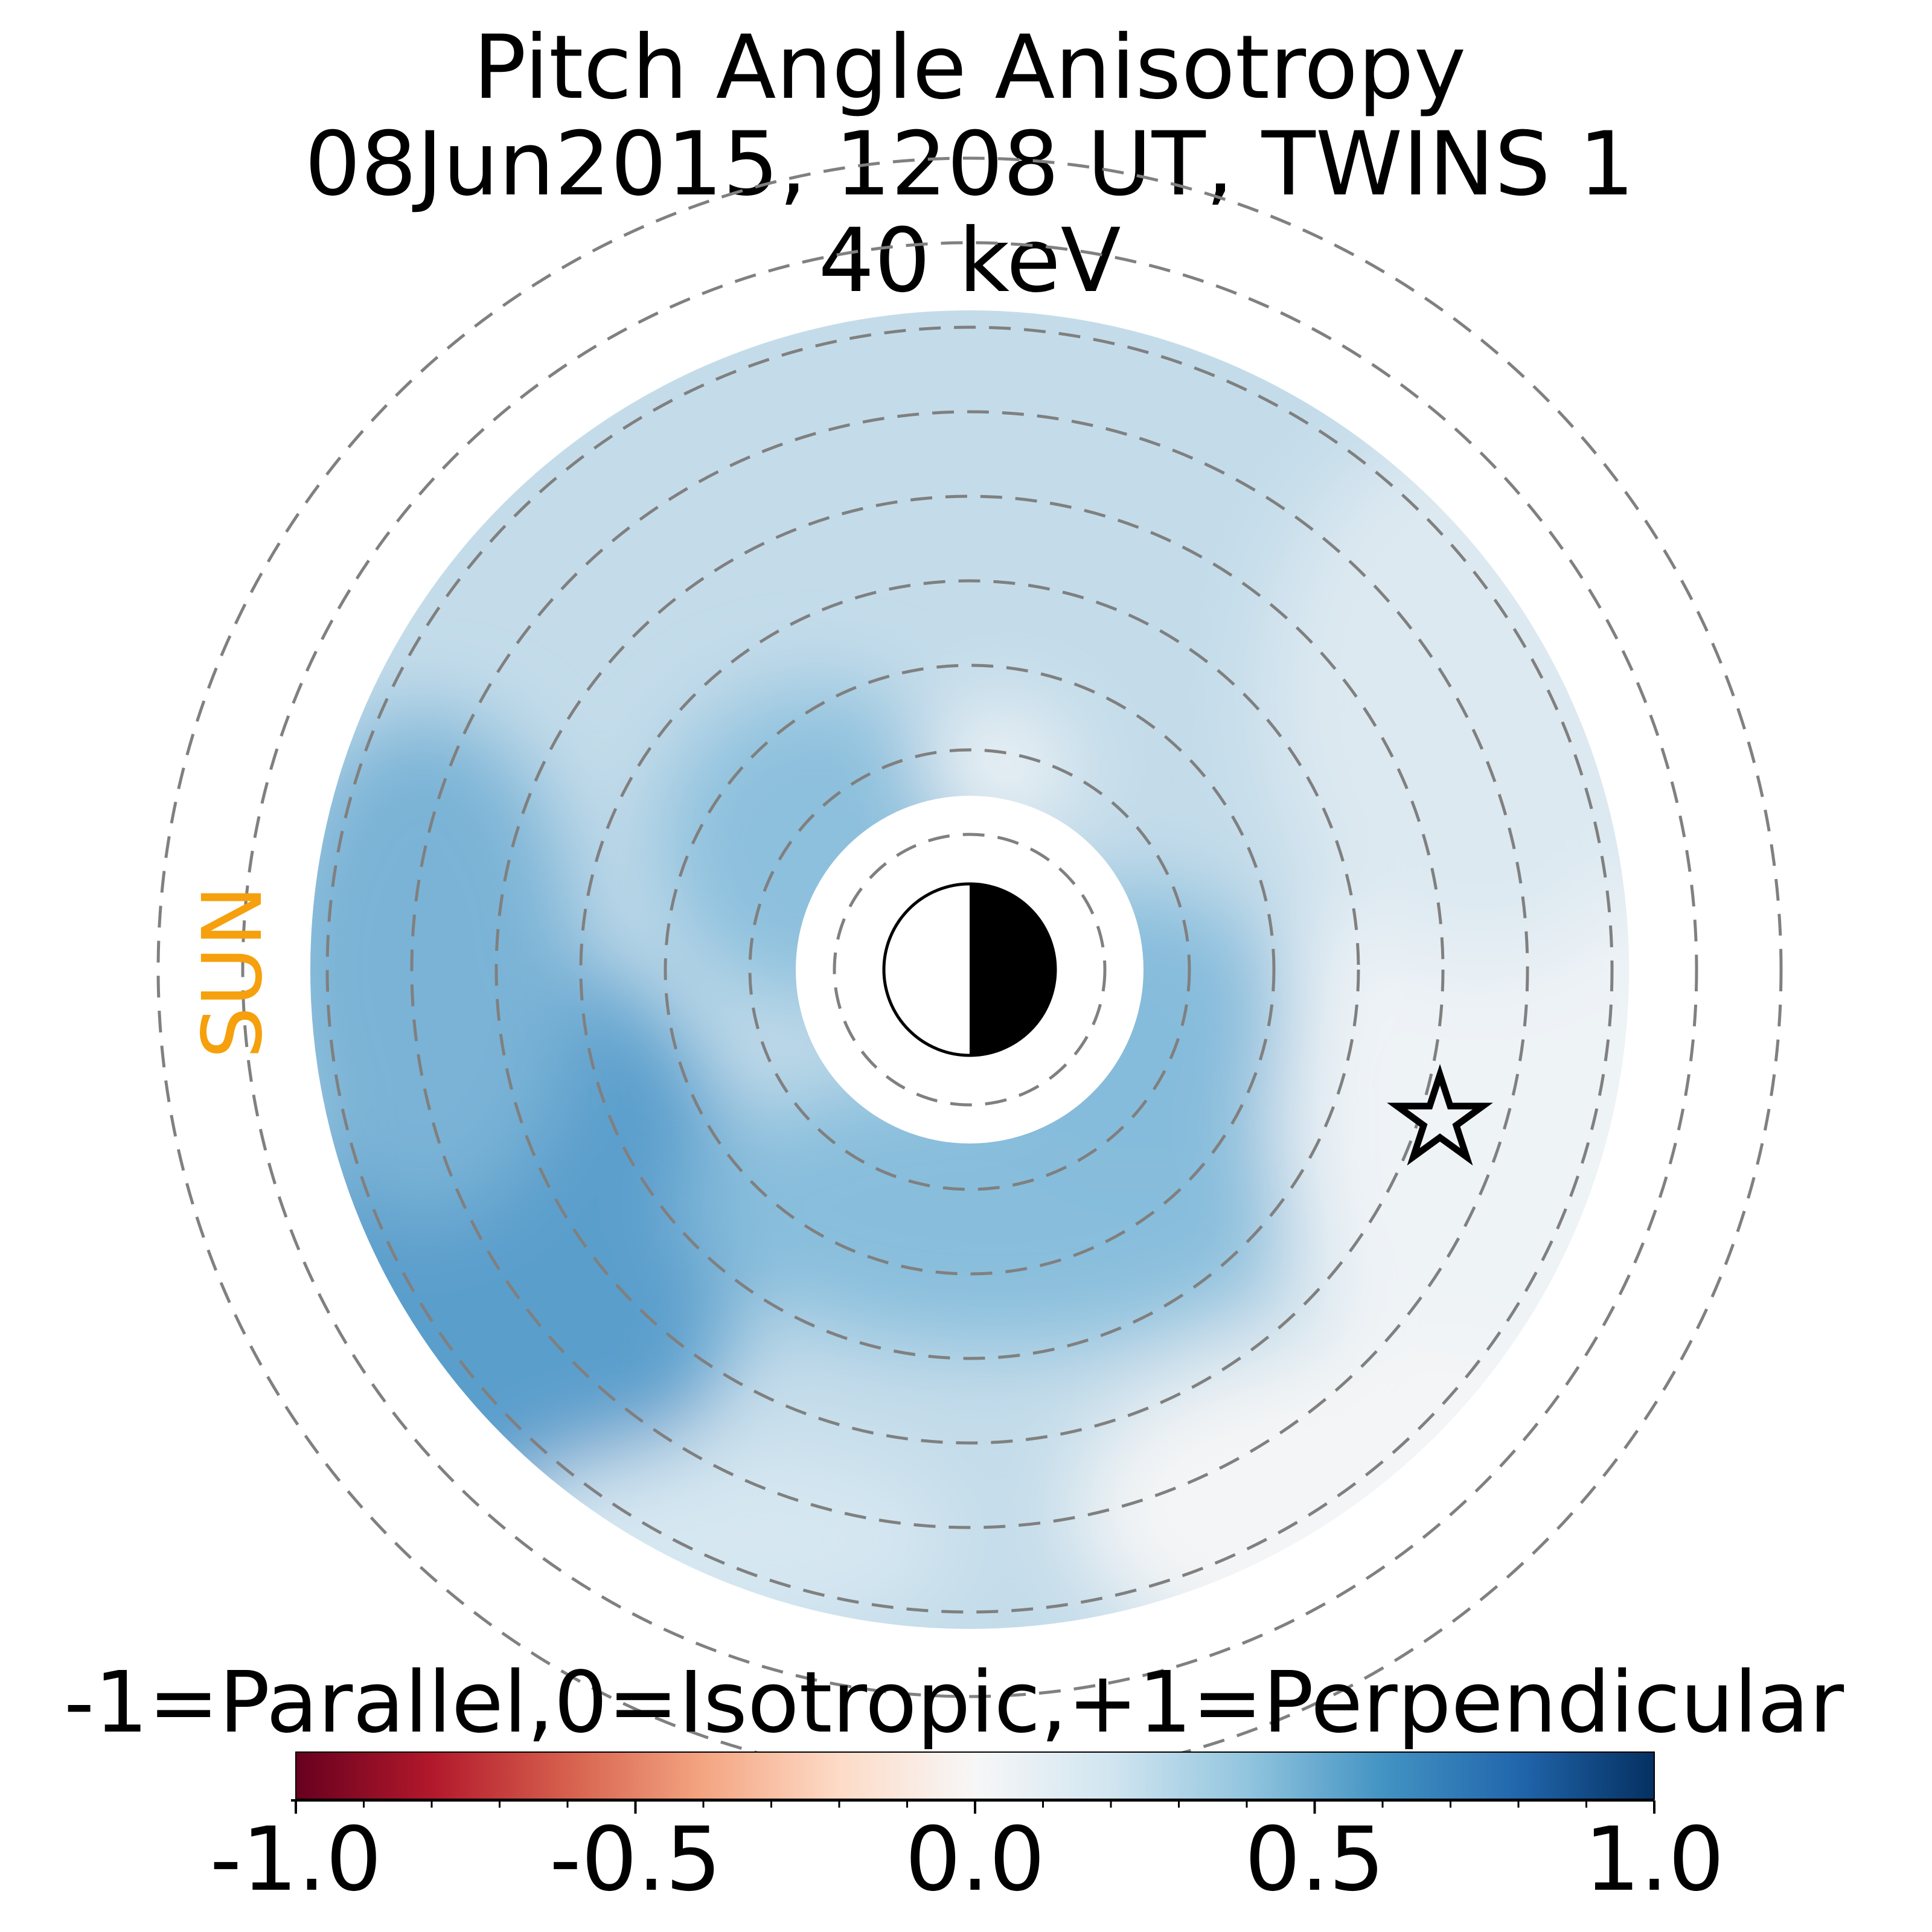  I want to click on distance-ring, so click(970, 970).